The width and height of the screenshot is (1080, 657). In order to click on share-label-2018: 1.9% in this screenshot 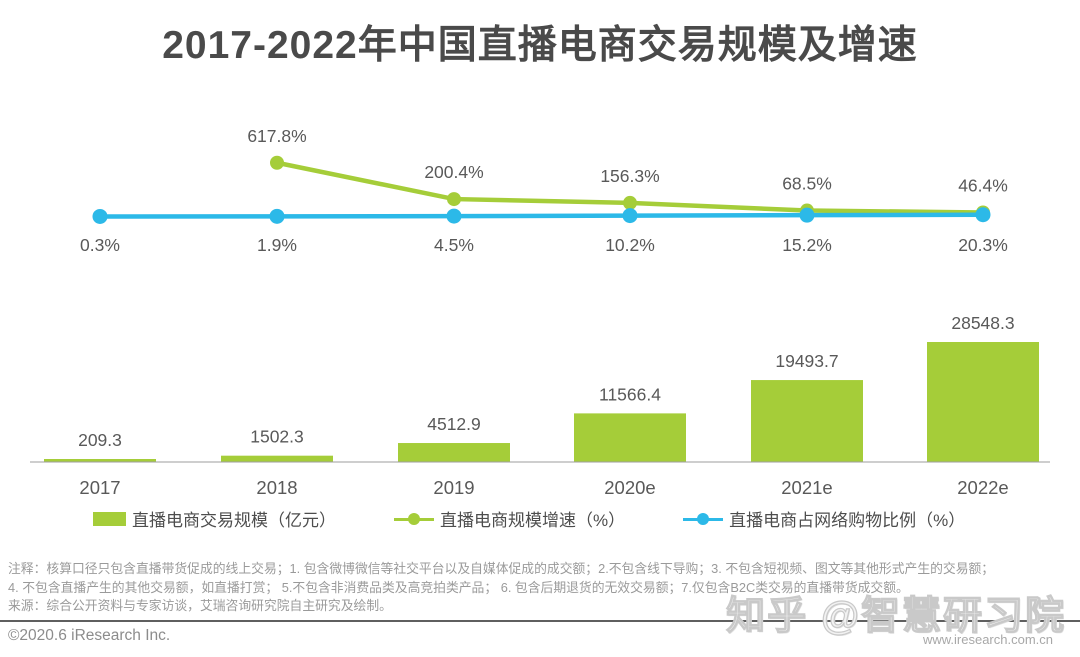, I will do `click(277, 245)`.